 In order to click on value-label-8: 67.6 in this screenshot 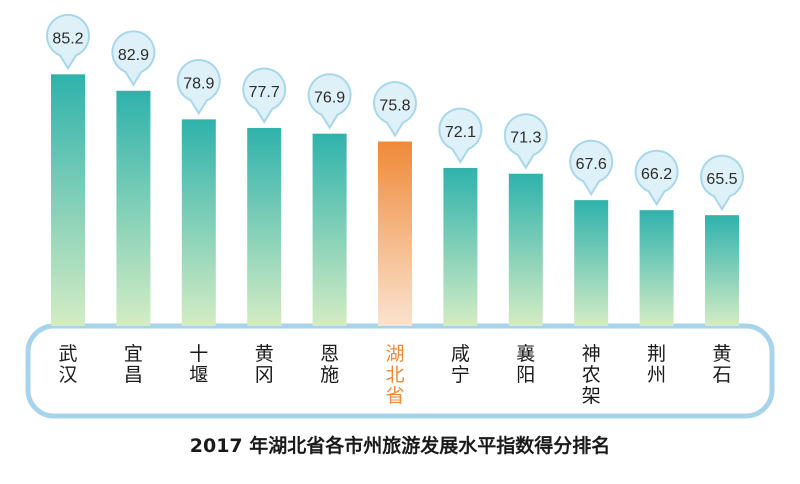, I will do `click(591, 164)`.